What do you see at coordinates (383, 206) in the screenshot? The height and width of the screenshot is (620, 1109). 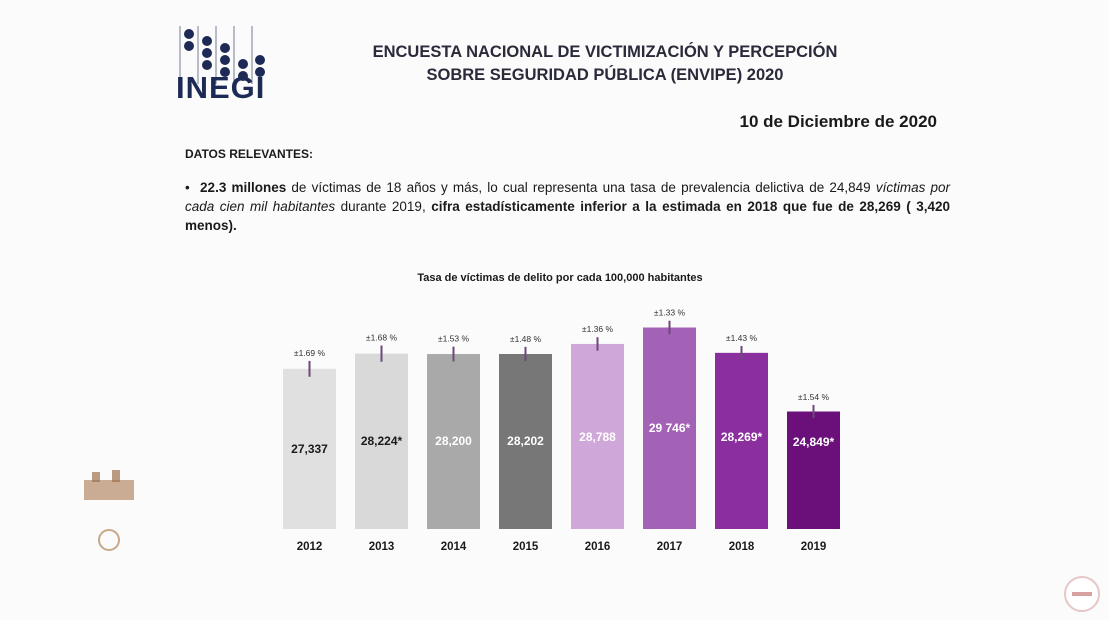 I see `bullet-text-4: durante 2019,` at bounding box center [383, 206].